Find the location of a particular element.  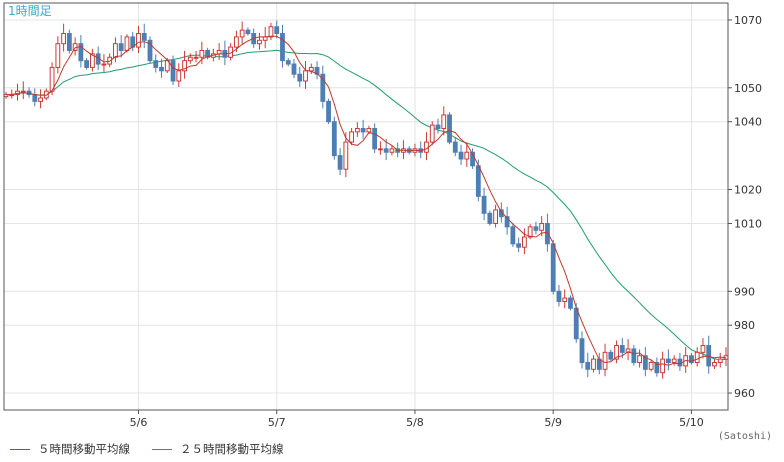

legend: ５時間移動平均線 ２５時間移動平均線 is located at coordinates (158, 449).